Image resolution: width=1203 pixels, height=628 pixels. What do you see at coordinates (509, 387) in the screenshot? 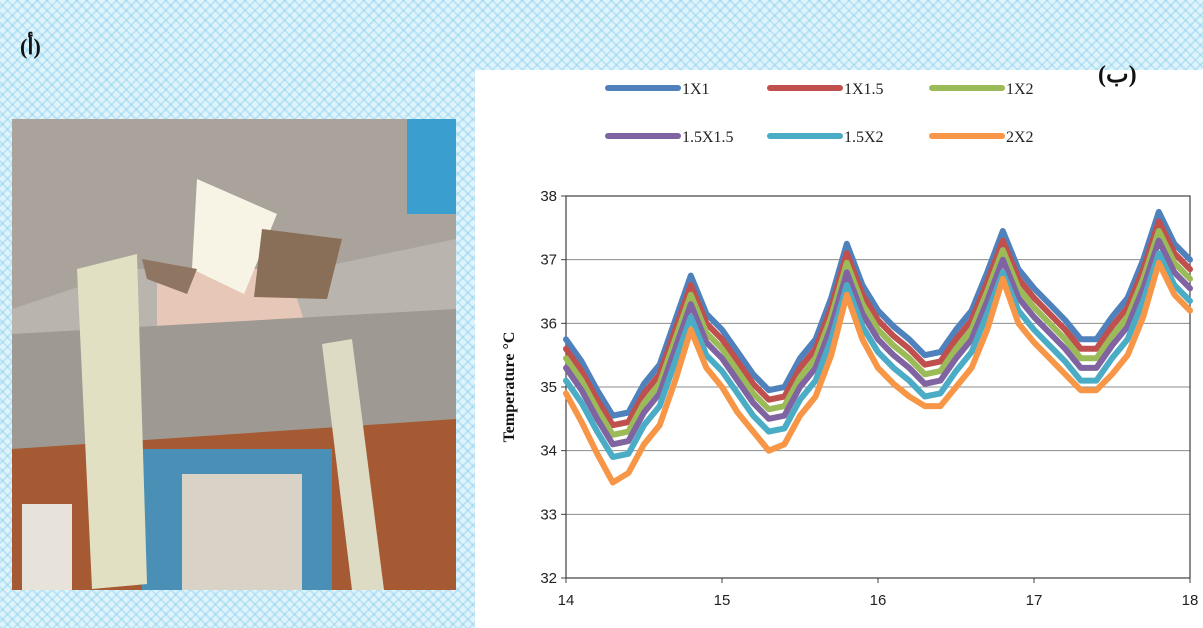
I see `y-axis-title: Temperature °C` at bounding box center [509, 387].